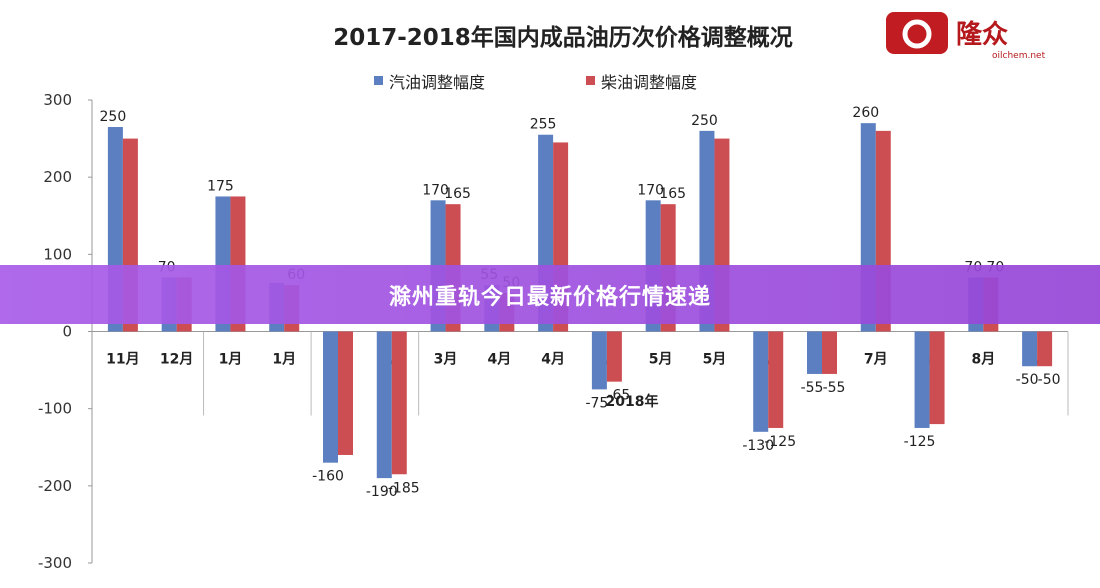  I want to click on y-tick-label: 200, so click(57, 177).